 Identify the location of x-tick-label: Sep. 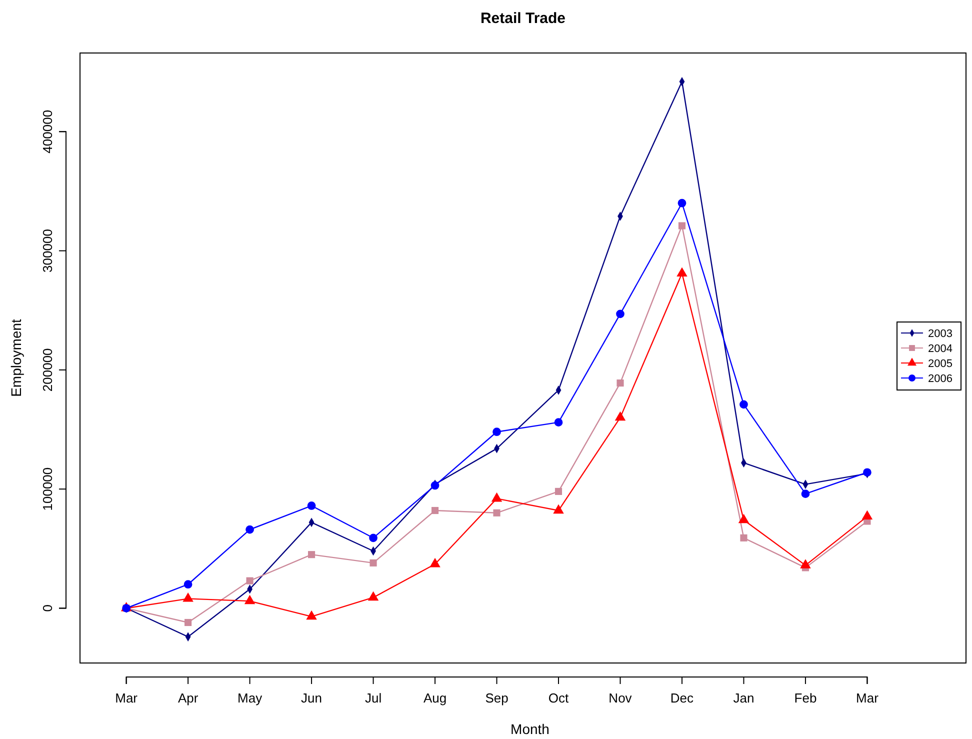
(496, 698).